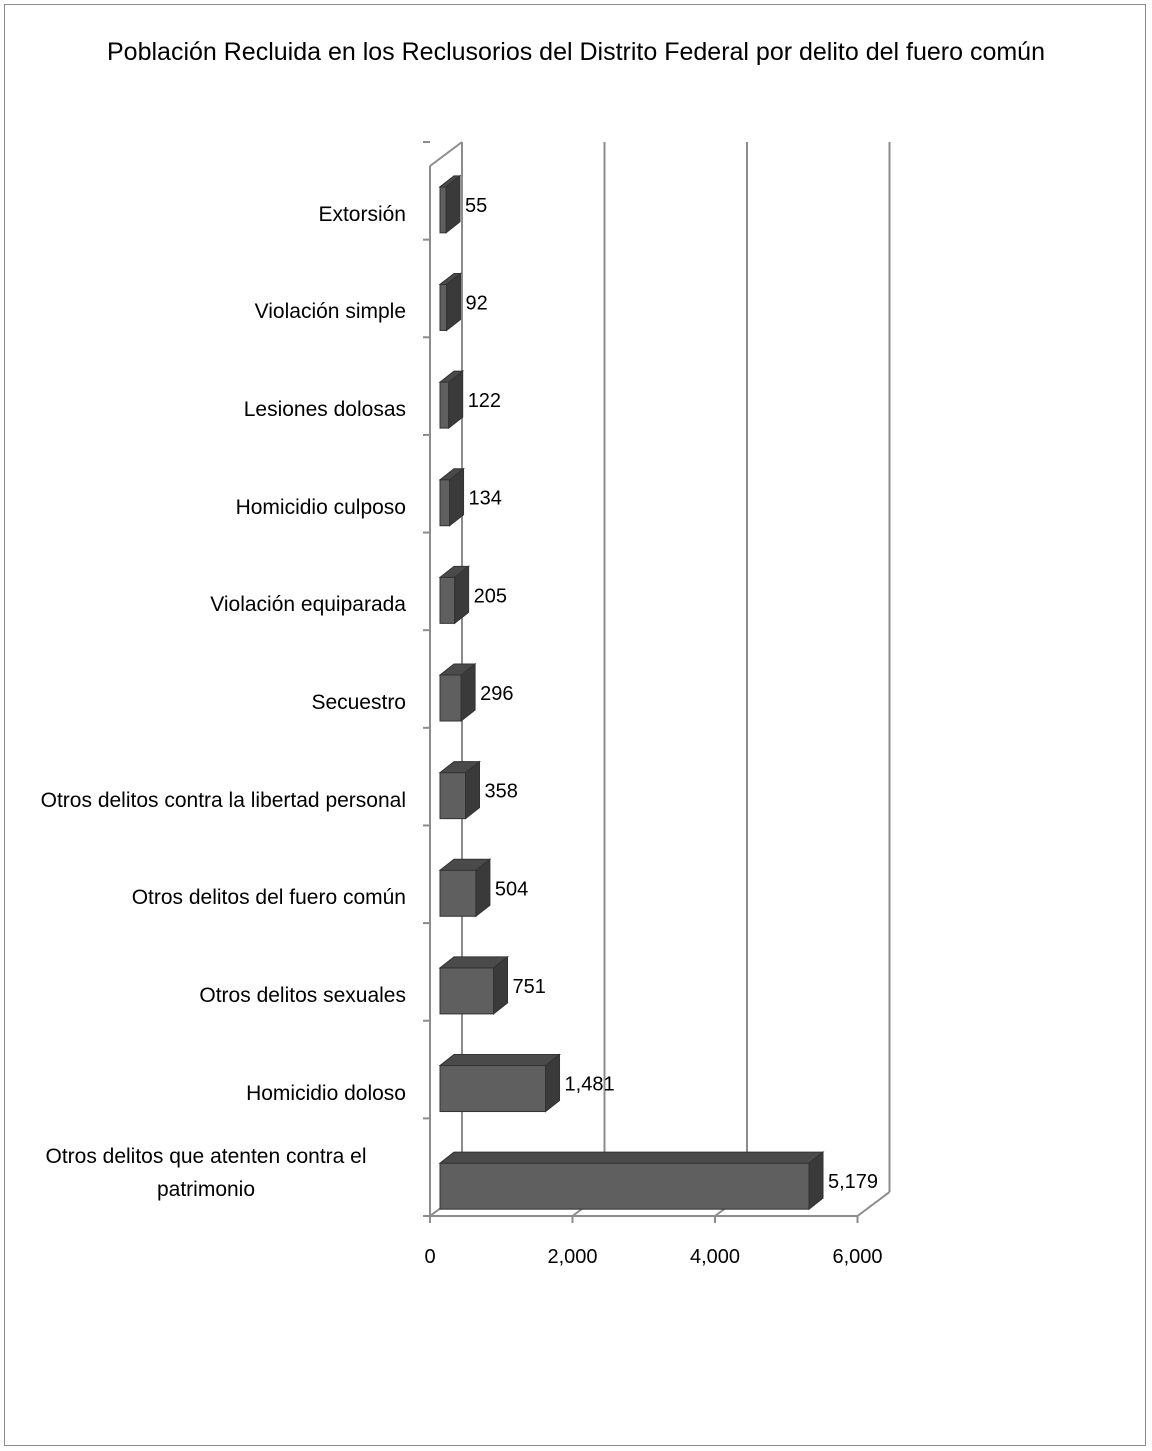  What do you see at coordinates (485, 499) in the screenshot?
I see `value-label-3: 134` at bounding box center [485, 499].